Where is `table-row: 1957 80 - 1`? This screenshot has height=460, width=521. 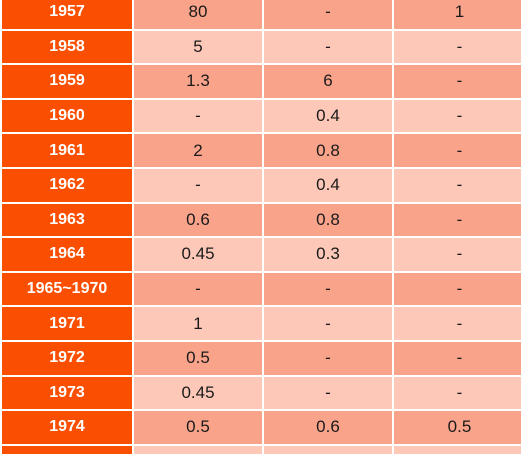
table-row: 1957 80 - 1 is located at coordinates (261, 15).